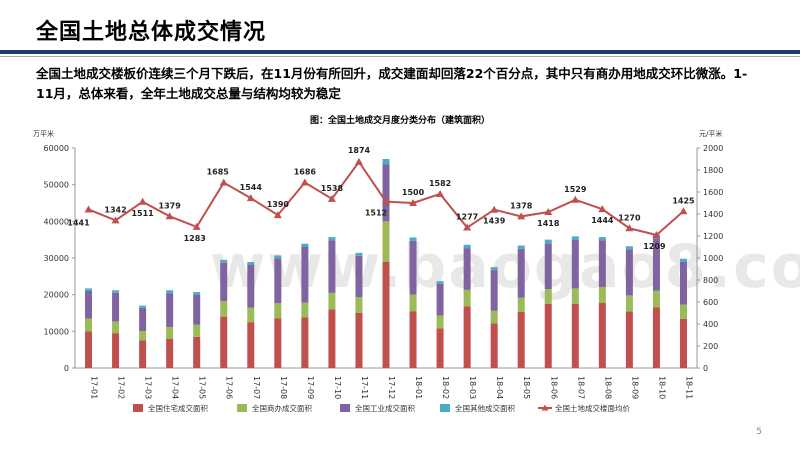 The image size is (800, 450). Describe the element at coordinates (445, 387) in the screenshot. I see `x-tick-label: 18-02` at that location.